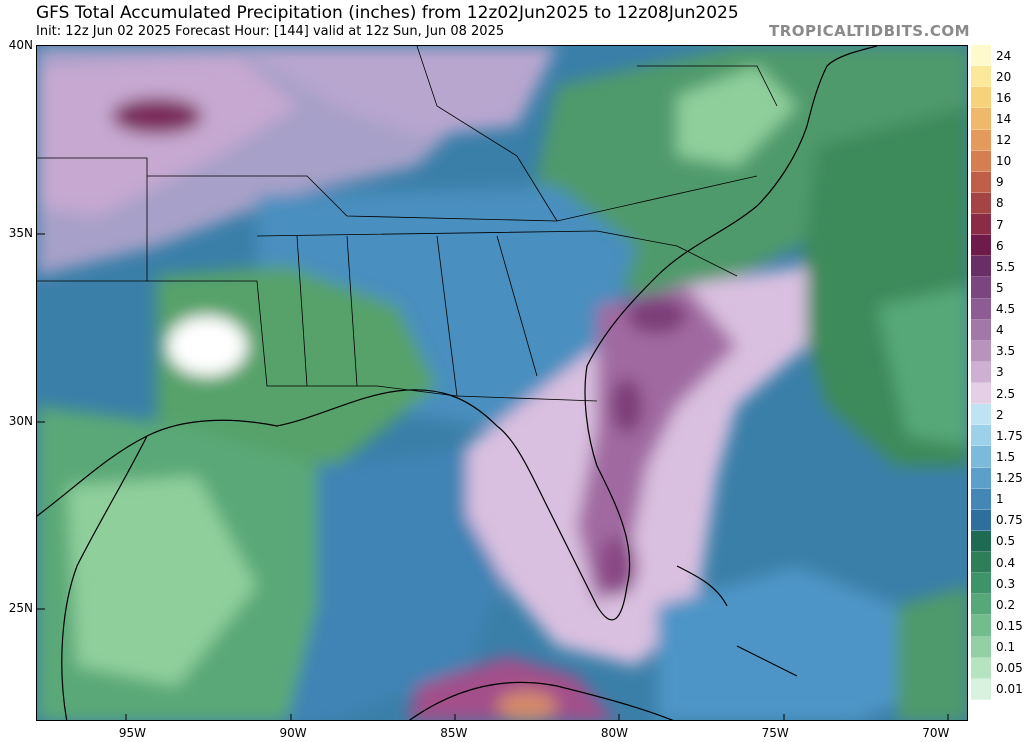  Describe the element at coordinates (657, 446) in the screenshot. I see `atlantic-purple-band` at that location.